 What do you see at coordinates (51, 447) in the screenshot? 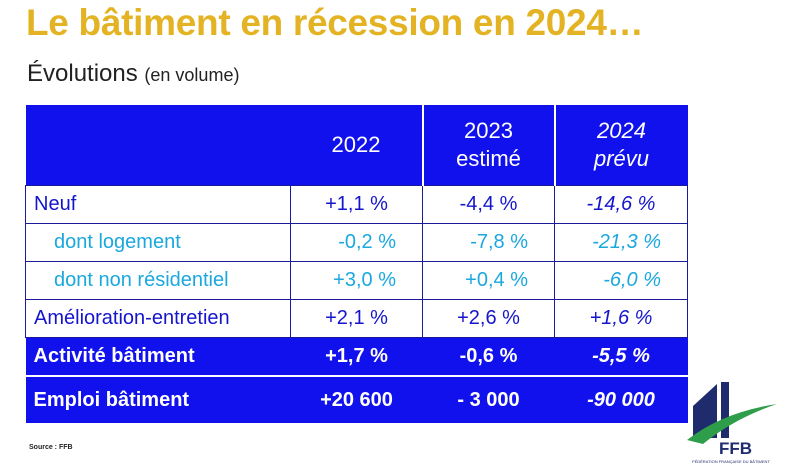
I see `source-note: Source : FFB` at bounding box center [51, 447].